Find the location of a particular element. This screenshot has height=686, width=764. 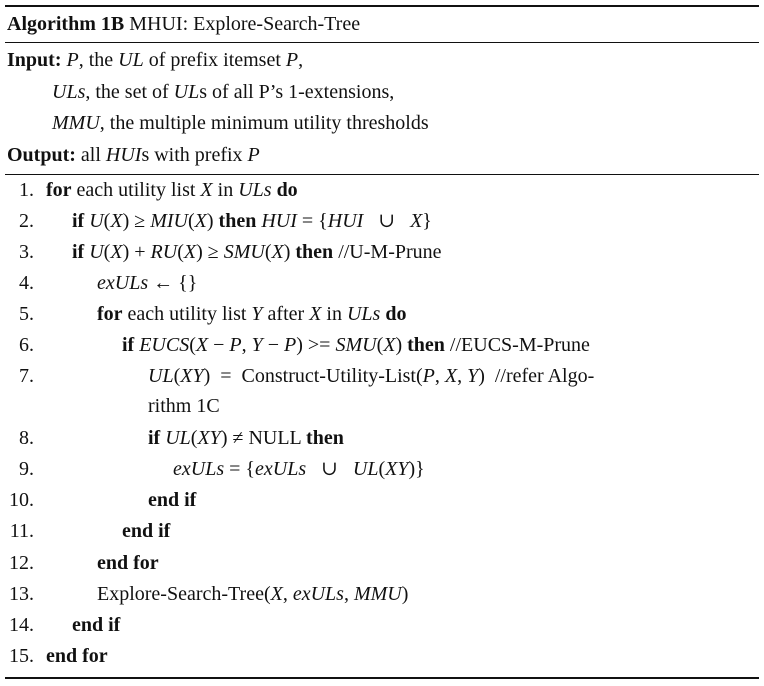

line-number: 14. is located at coordinates (21, 625).